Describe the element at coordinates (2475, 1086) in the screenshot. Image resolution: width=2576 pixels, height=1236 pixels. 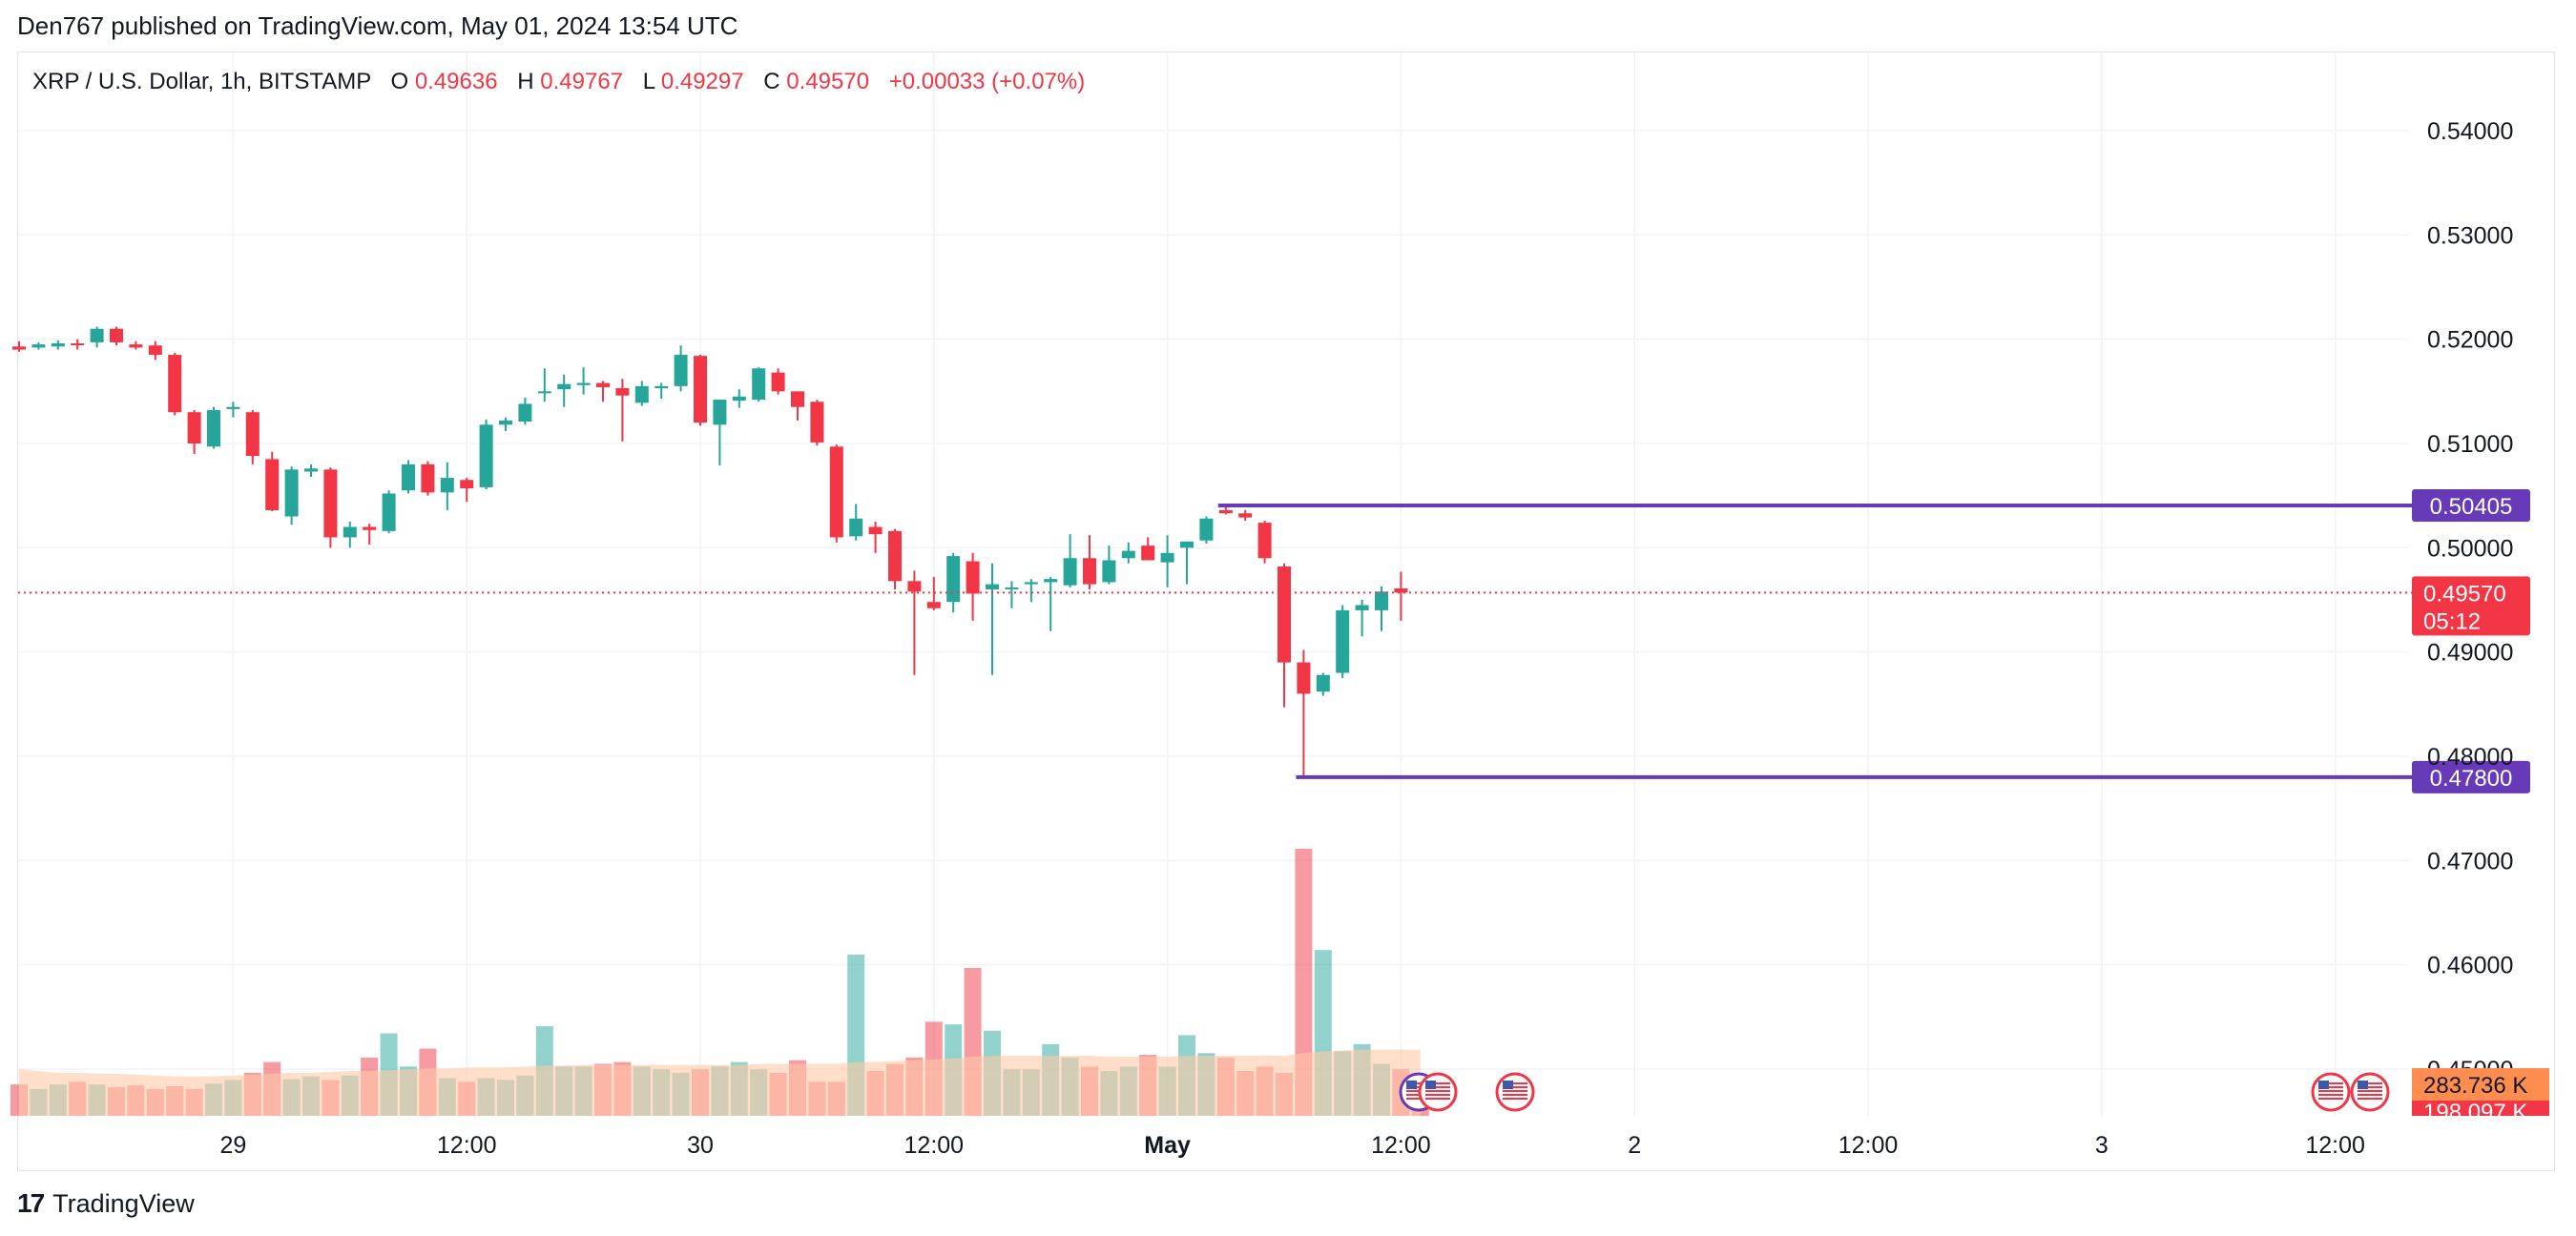
I see `volume-label: 283.736 K` at that location.